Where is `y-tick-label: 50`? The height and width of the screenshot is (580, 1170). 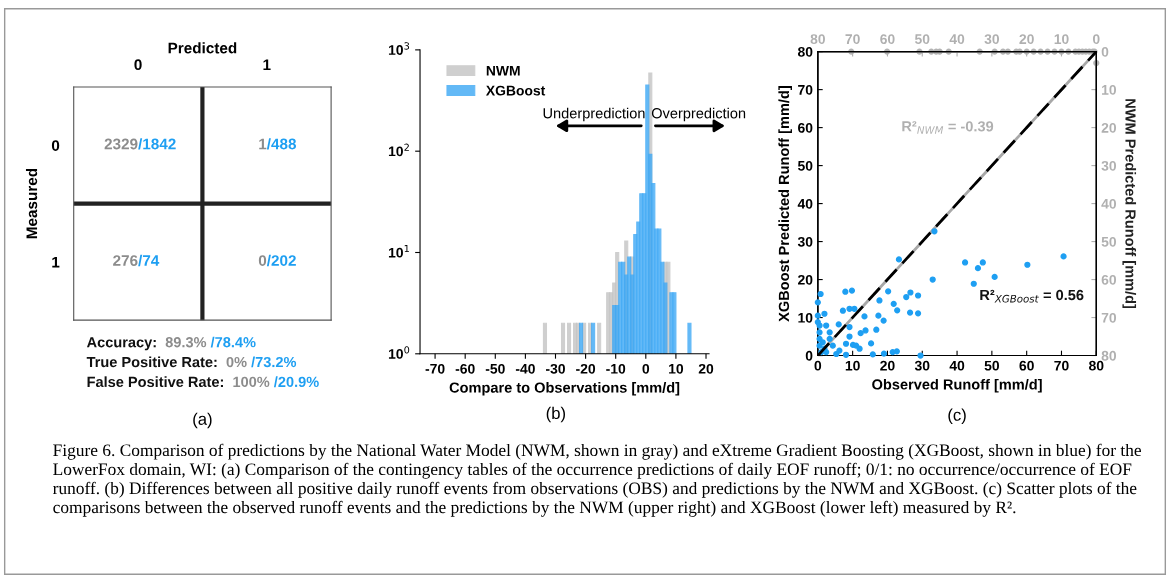 y-tick-label: 50 is located at coordinates (805, 165).